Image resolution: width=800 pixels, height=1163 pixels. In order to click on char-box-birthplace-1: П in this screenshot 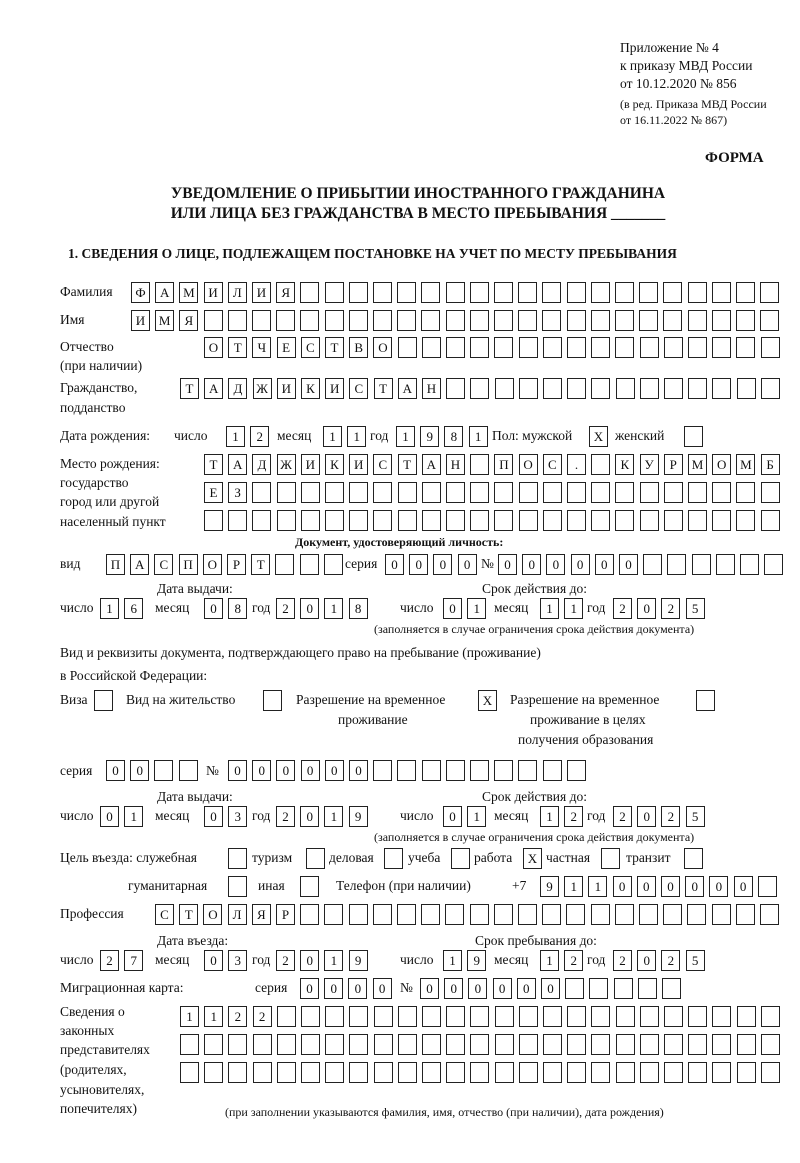, I will do `click(504, 464)`.